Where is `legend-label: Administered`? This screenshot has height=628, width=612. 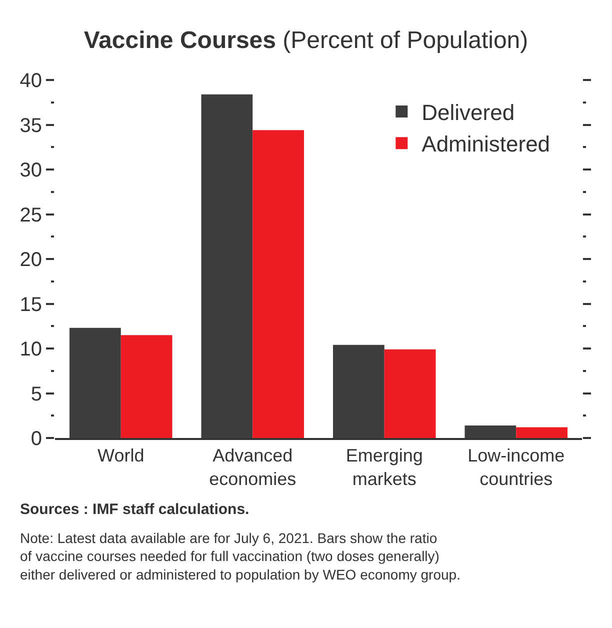
legend-label: Administered is located at coordinates (486, 144).